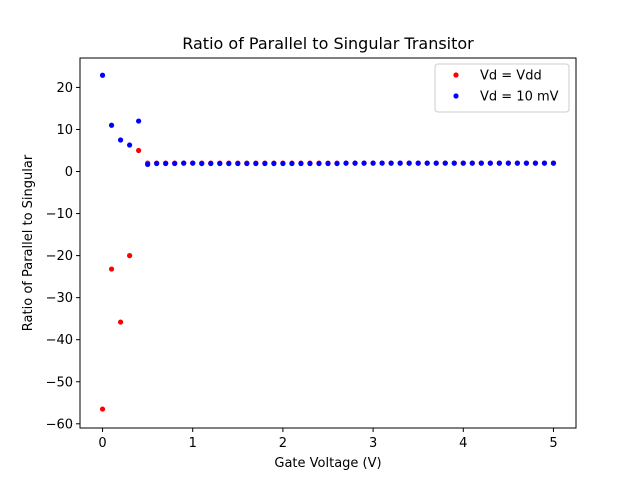 The height and width of the screenshot is (480, 640). What do you see at coordinates (69, 172) in the screenshot?
I see `y-tick-label: 0` at bounding box center [69, 172].